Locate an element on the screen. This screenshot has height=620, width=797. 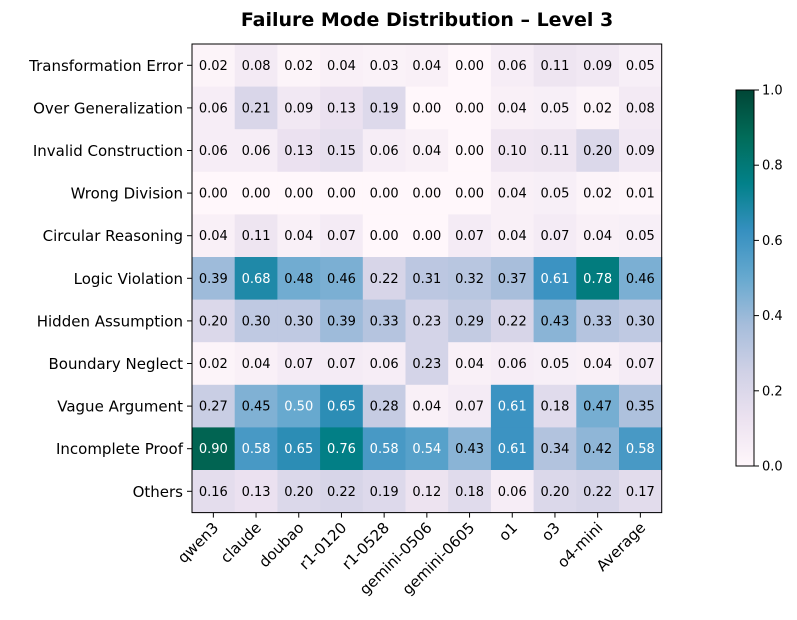
cell-value-label: 0.39 is located at coordinates (213, 279).